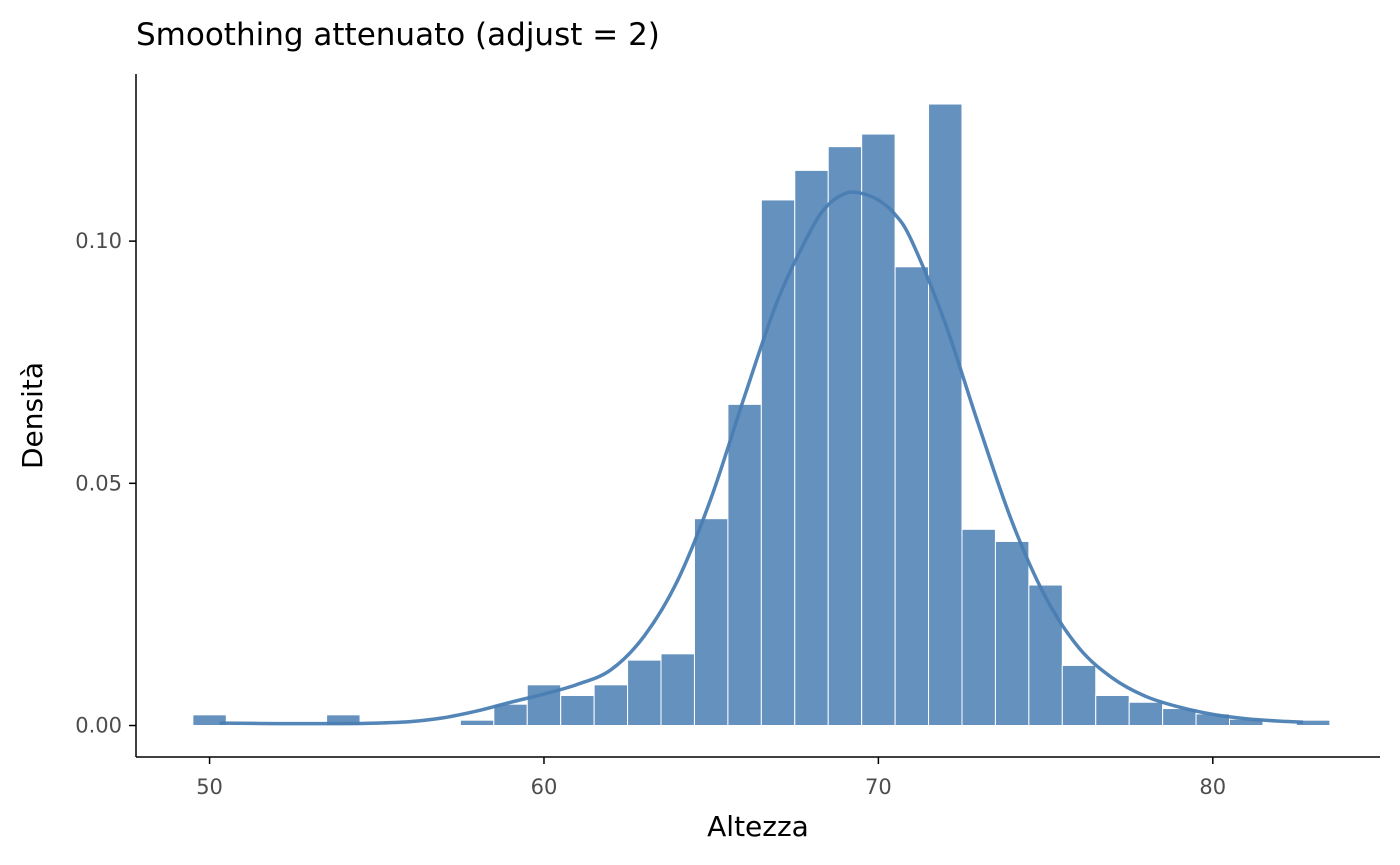  What do you see at coordinates (398, 35) in the screenshot?
I see `chart-title: Smoothing attenuato (adjust = 2)` at bounding box center [398, 35].